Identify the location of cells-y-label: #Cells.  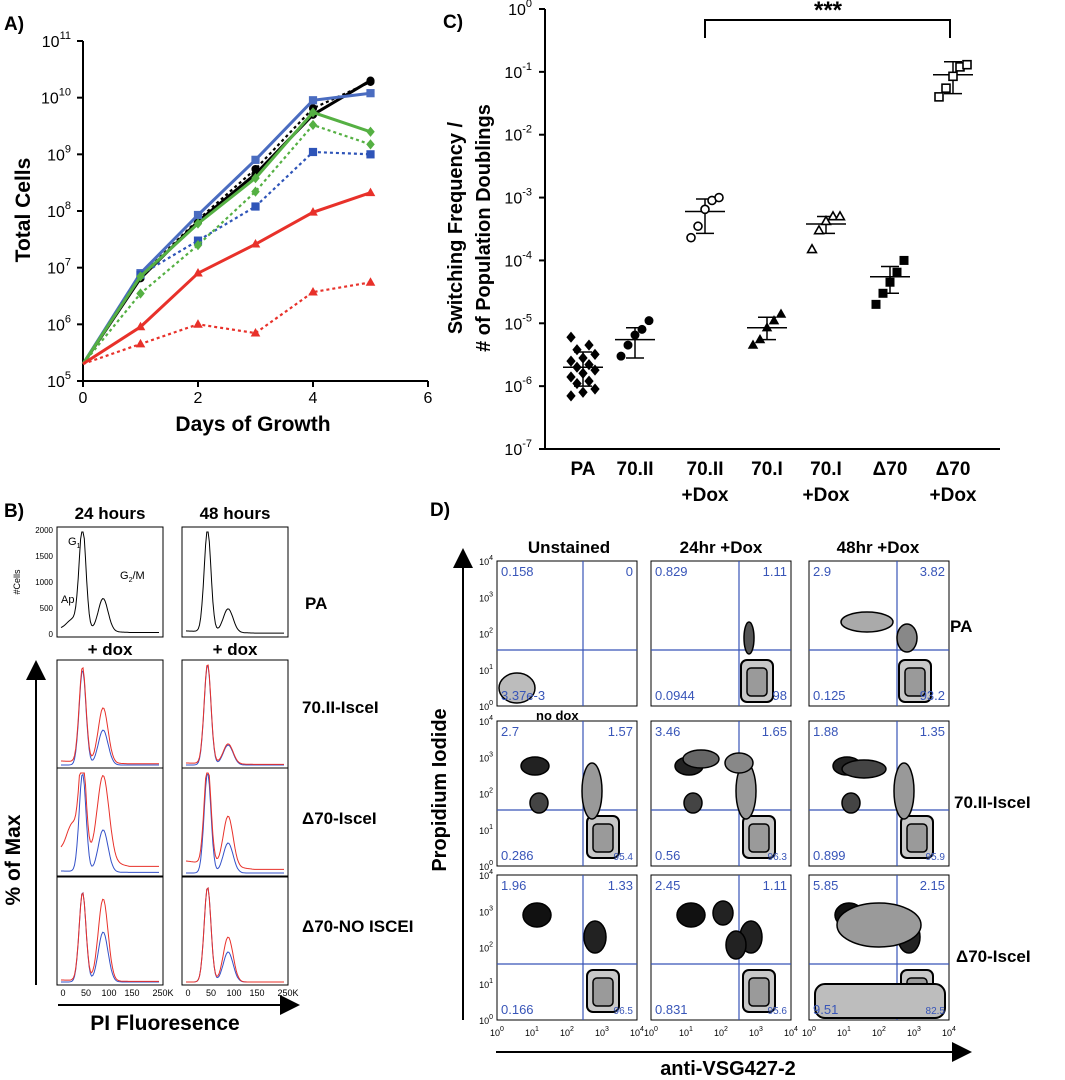
(17, 582).